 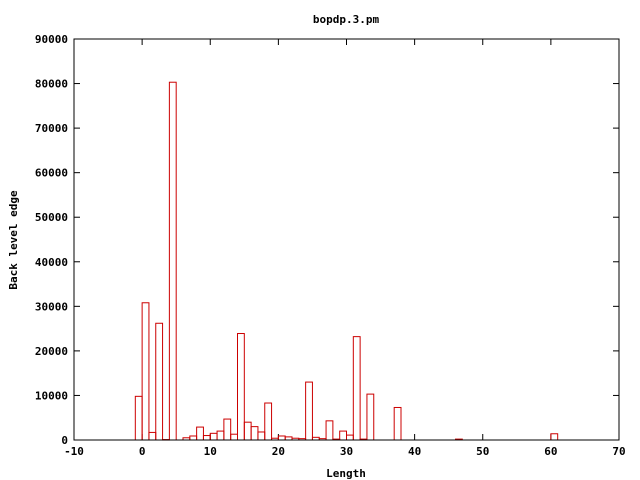 I want to click on y-tick-label: 90000, so click(x=51, y=39).